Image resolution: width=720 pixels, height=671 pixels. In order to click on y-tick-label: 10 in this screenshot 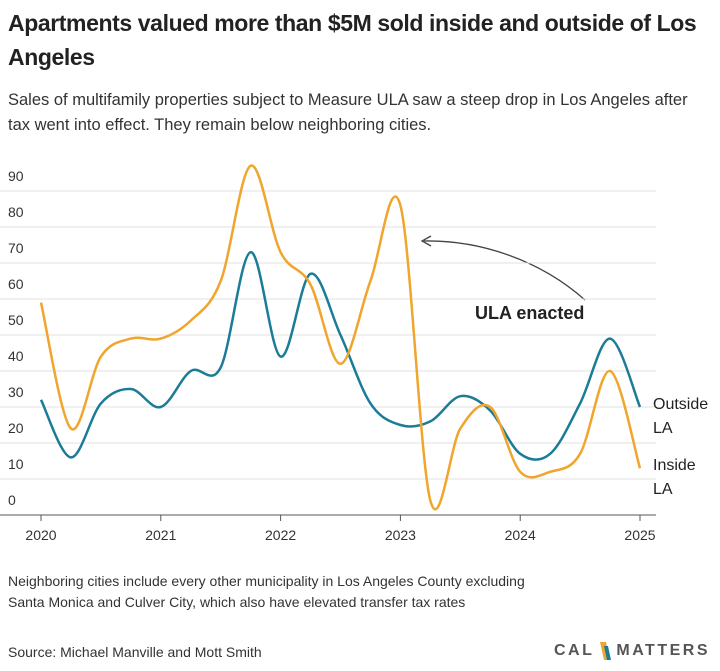, I will do `click(16, 464)`.